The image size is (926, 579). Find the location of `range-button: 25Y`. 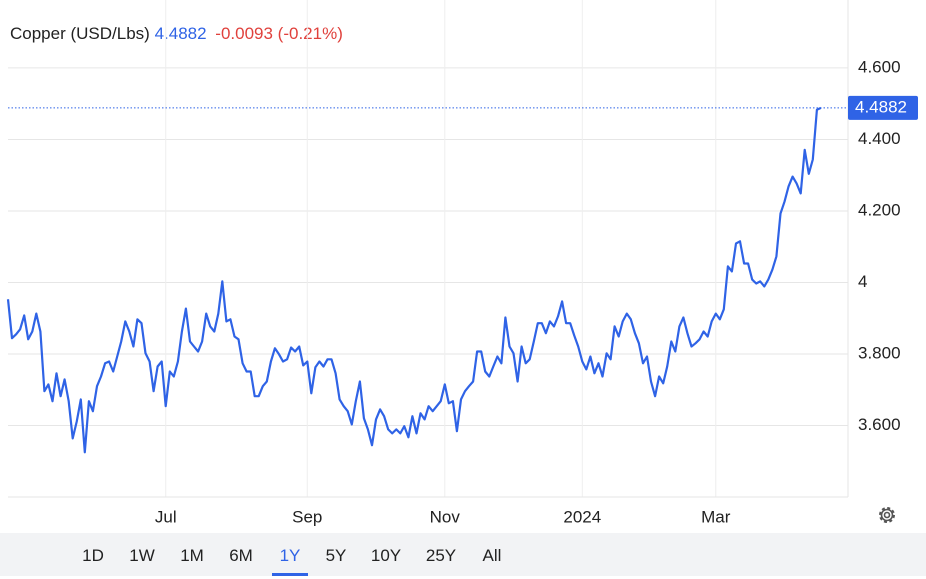

range-button: 25Y is located at coordinates (441, 555).